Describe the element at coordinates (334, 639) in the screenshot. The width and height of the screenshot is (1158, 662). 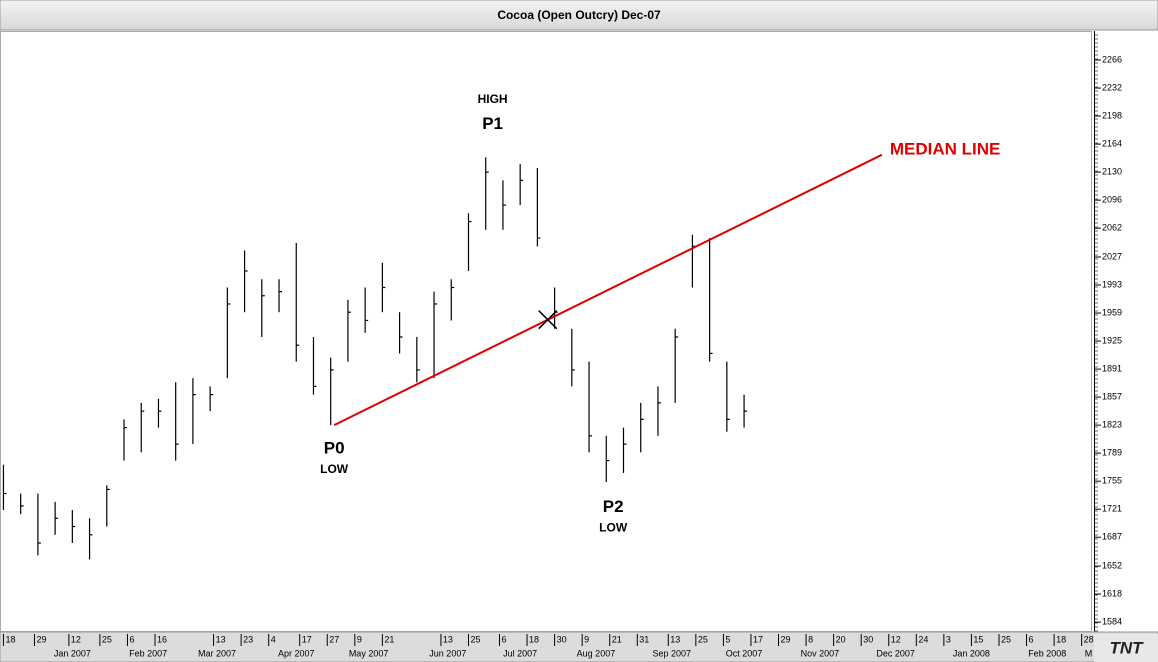
I see `x-tick-label: 27` at that location.